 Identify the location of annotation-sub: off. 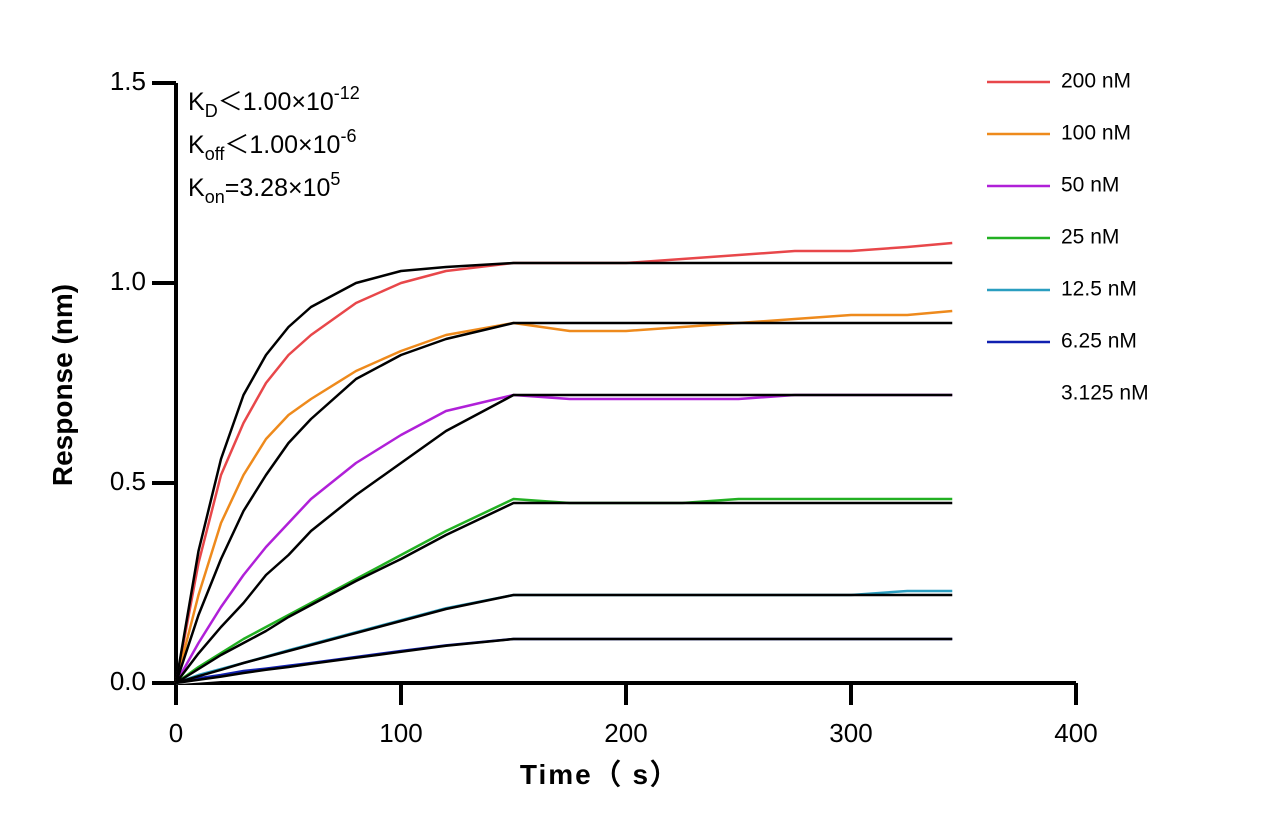
(215, 154).